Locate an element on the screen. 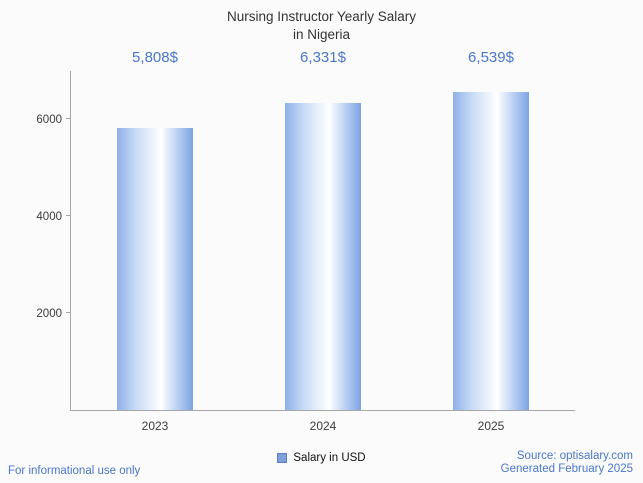  bar-group-2023: 5,808$ 2023 is located at coordinates (155, 241).